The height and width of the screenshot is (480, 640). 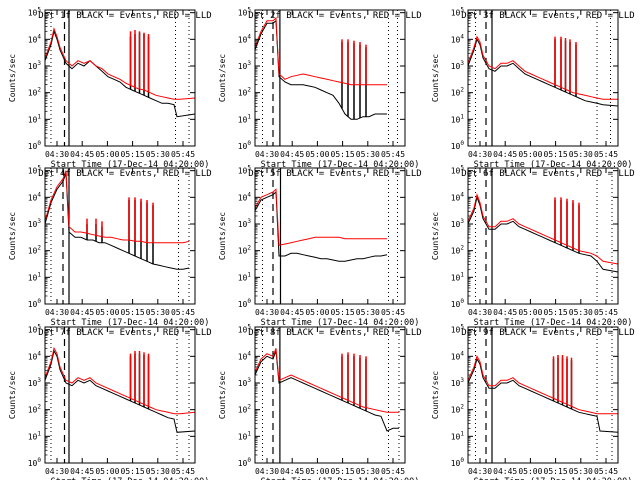 I want to click on panel-title: Det 1f BLACK = Events, RED = LLD, so click(x=124, y=16).